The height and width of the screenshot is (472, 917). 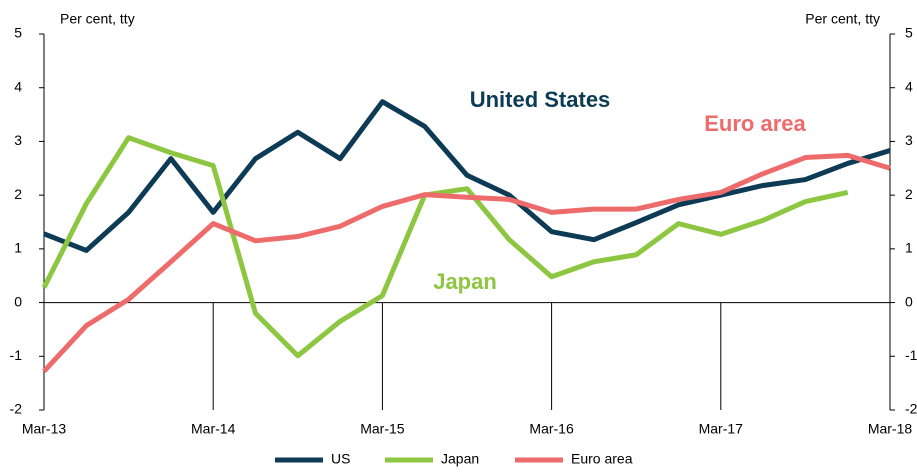 What do you see at coordinates (911, 409) in the screenshot?
I see `y2-tick-label: -2` at bounding box center [911, 409].